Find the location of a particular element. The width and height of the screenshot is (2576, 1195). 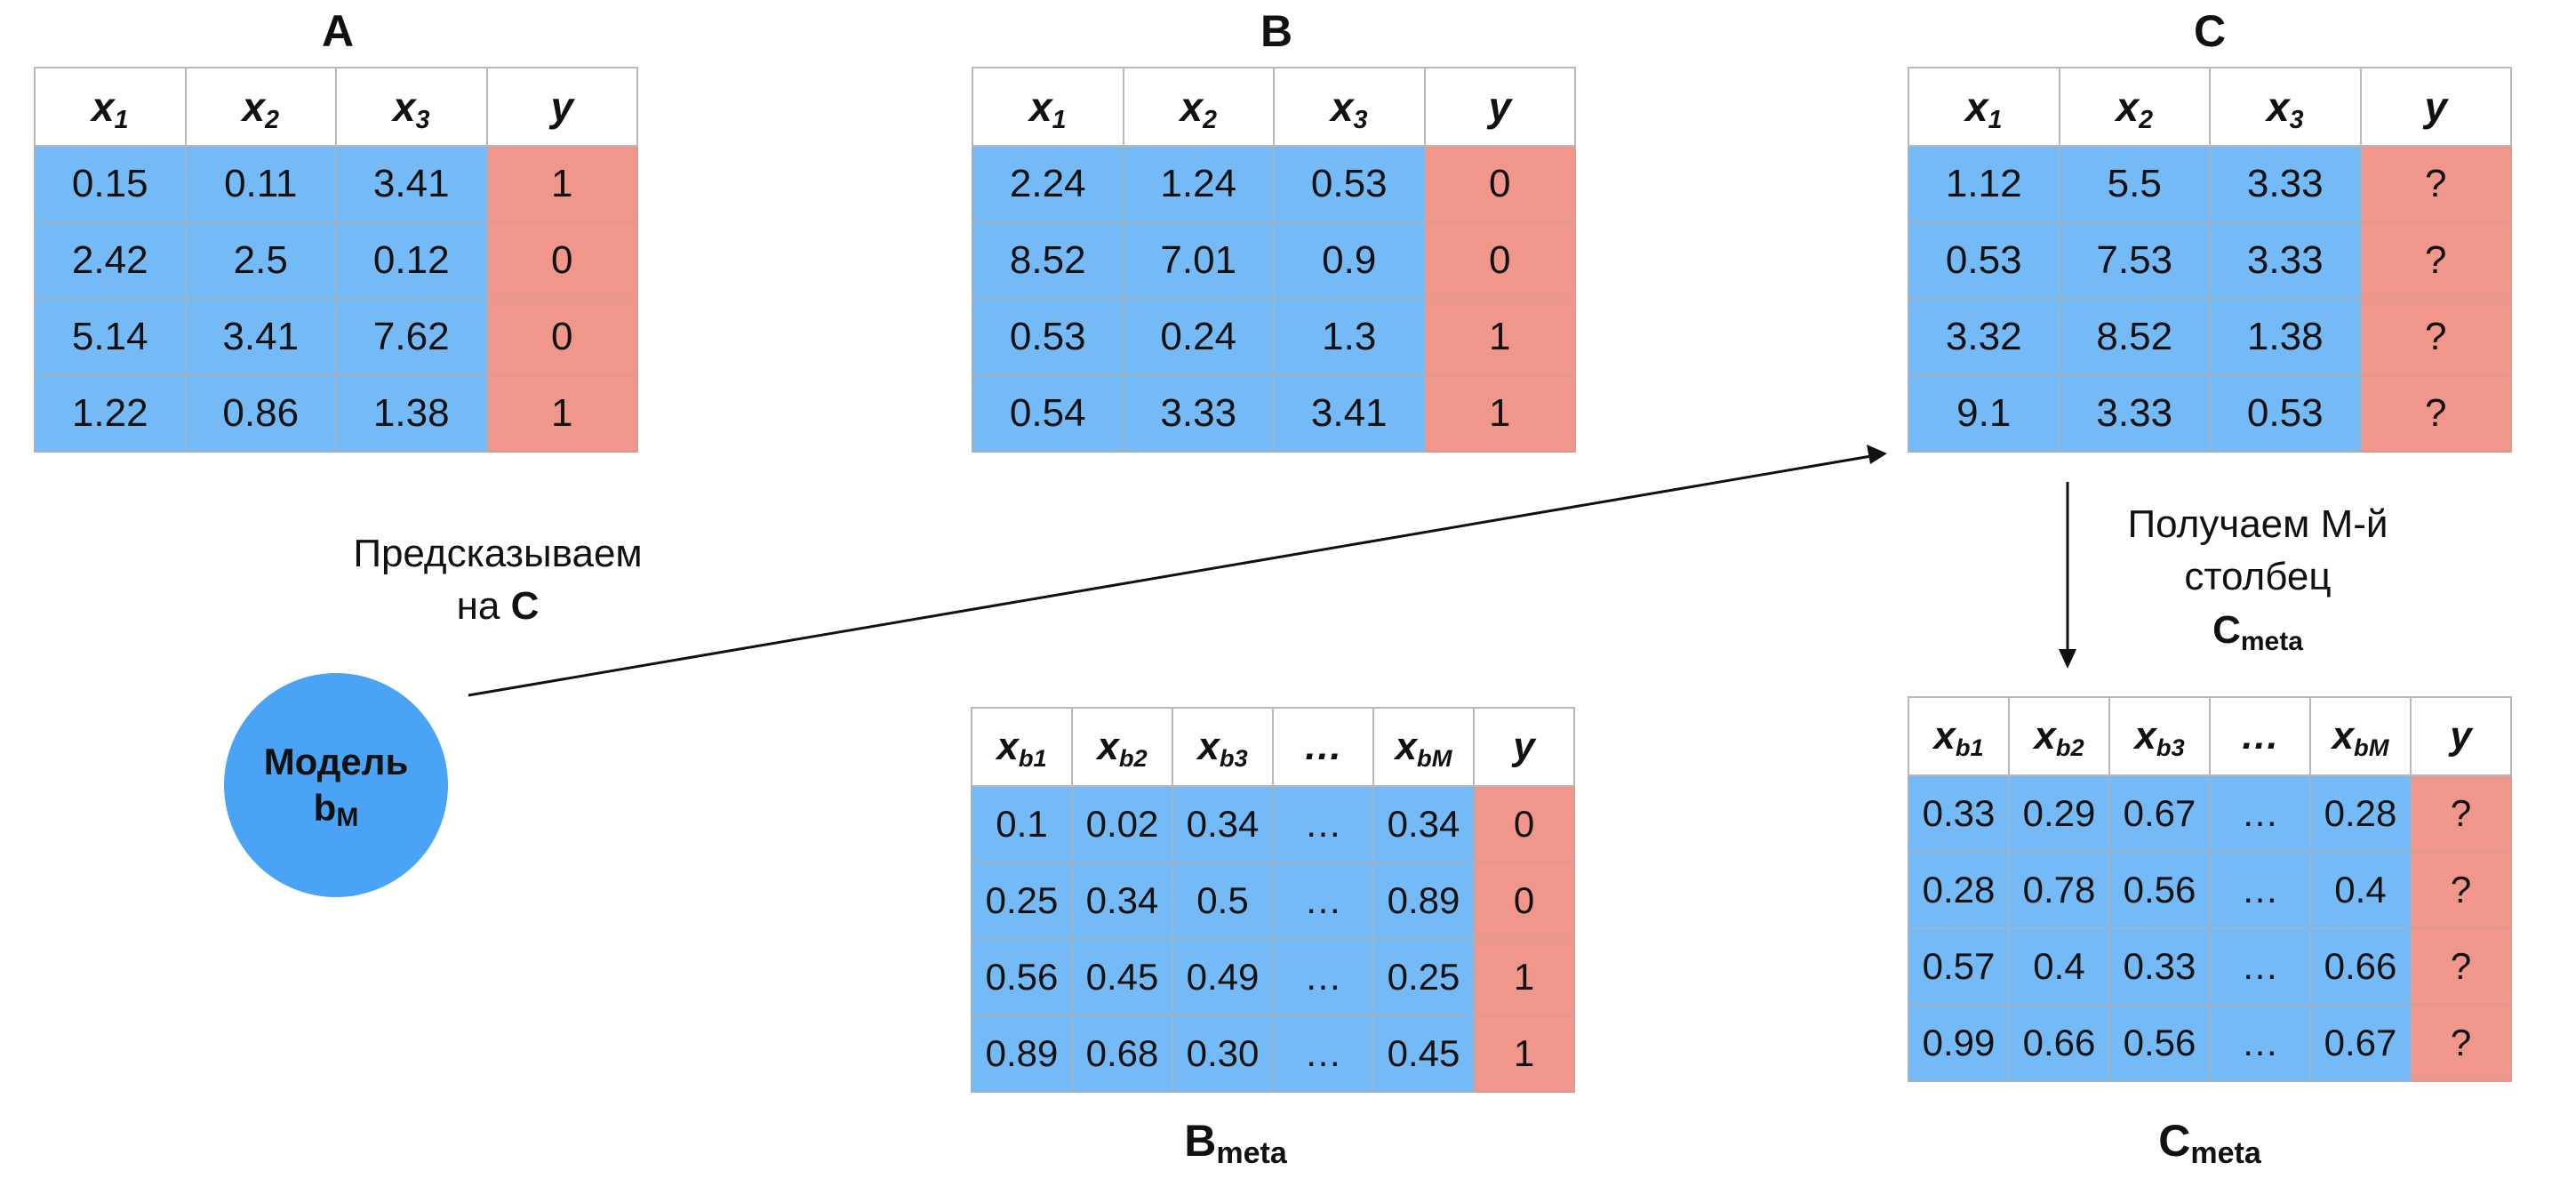

column-caption: Получаем M-й столбец Cmeta is located at coordinates (2258, 577).